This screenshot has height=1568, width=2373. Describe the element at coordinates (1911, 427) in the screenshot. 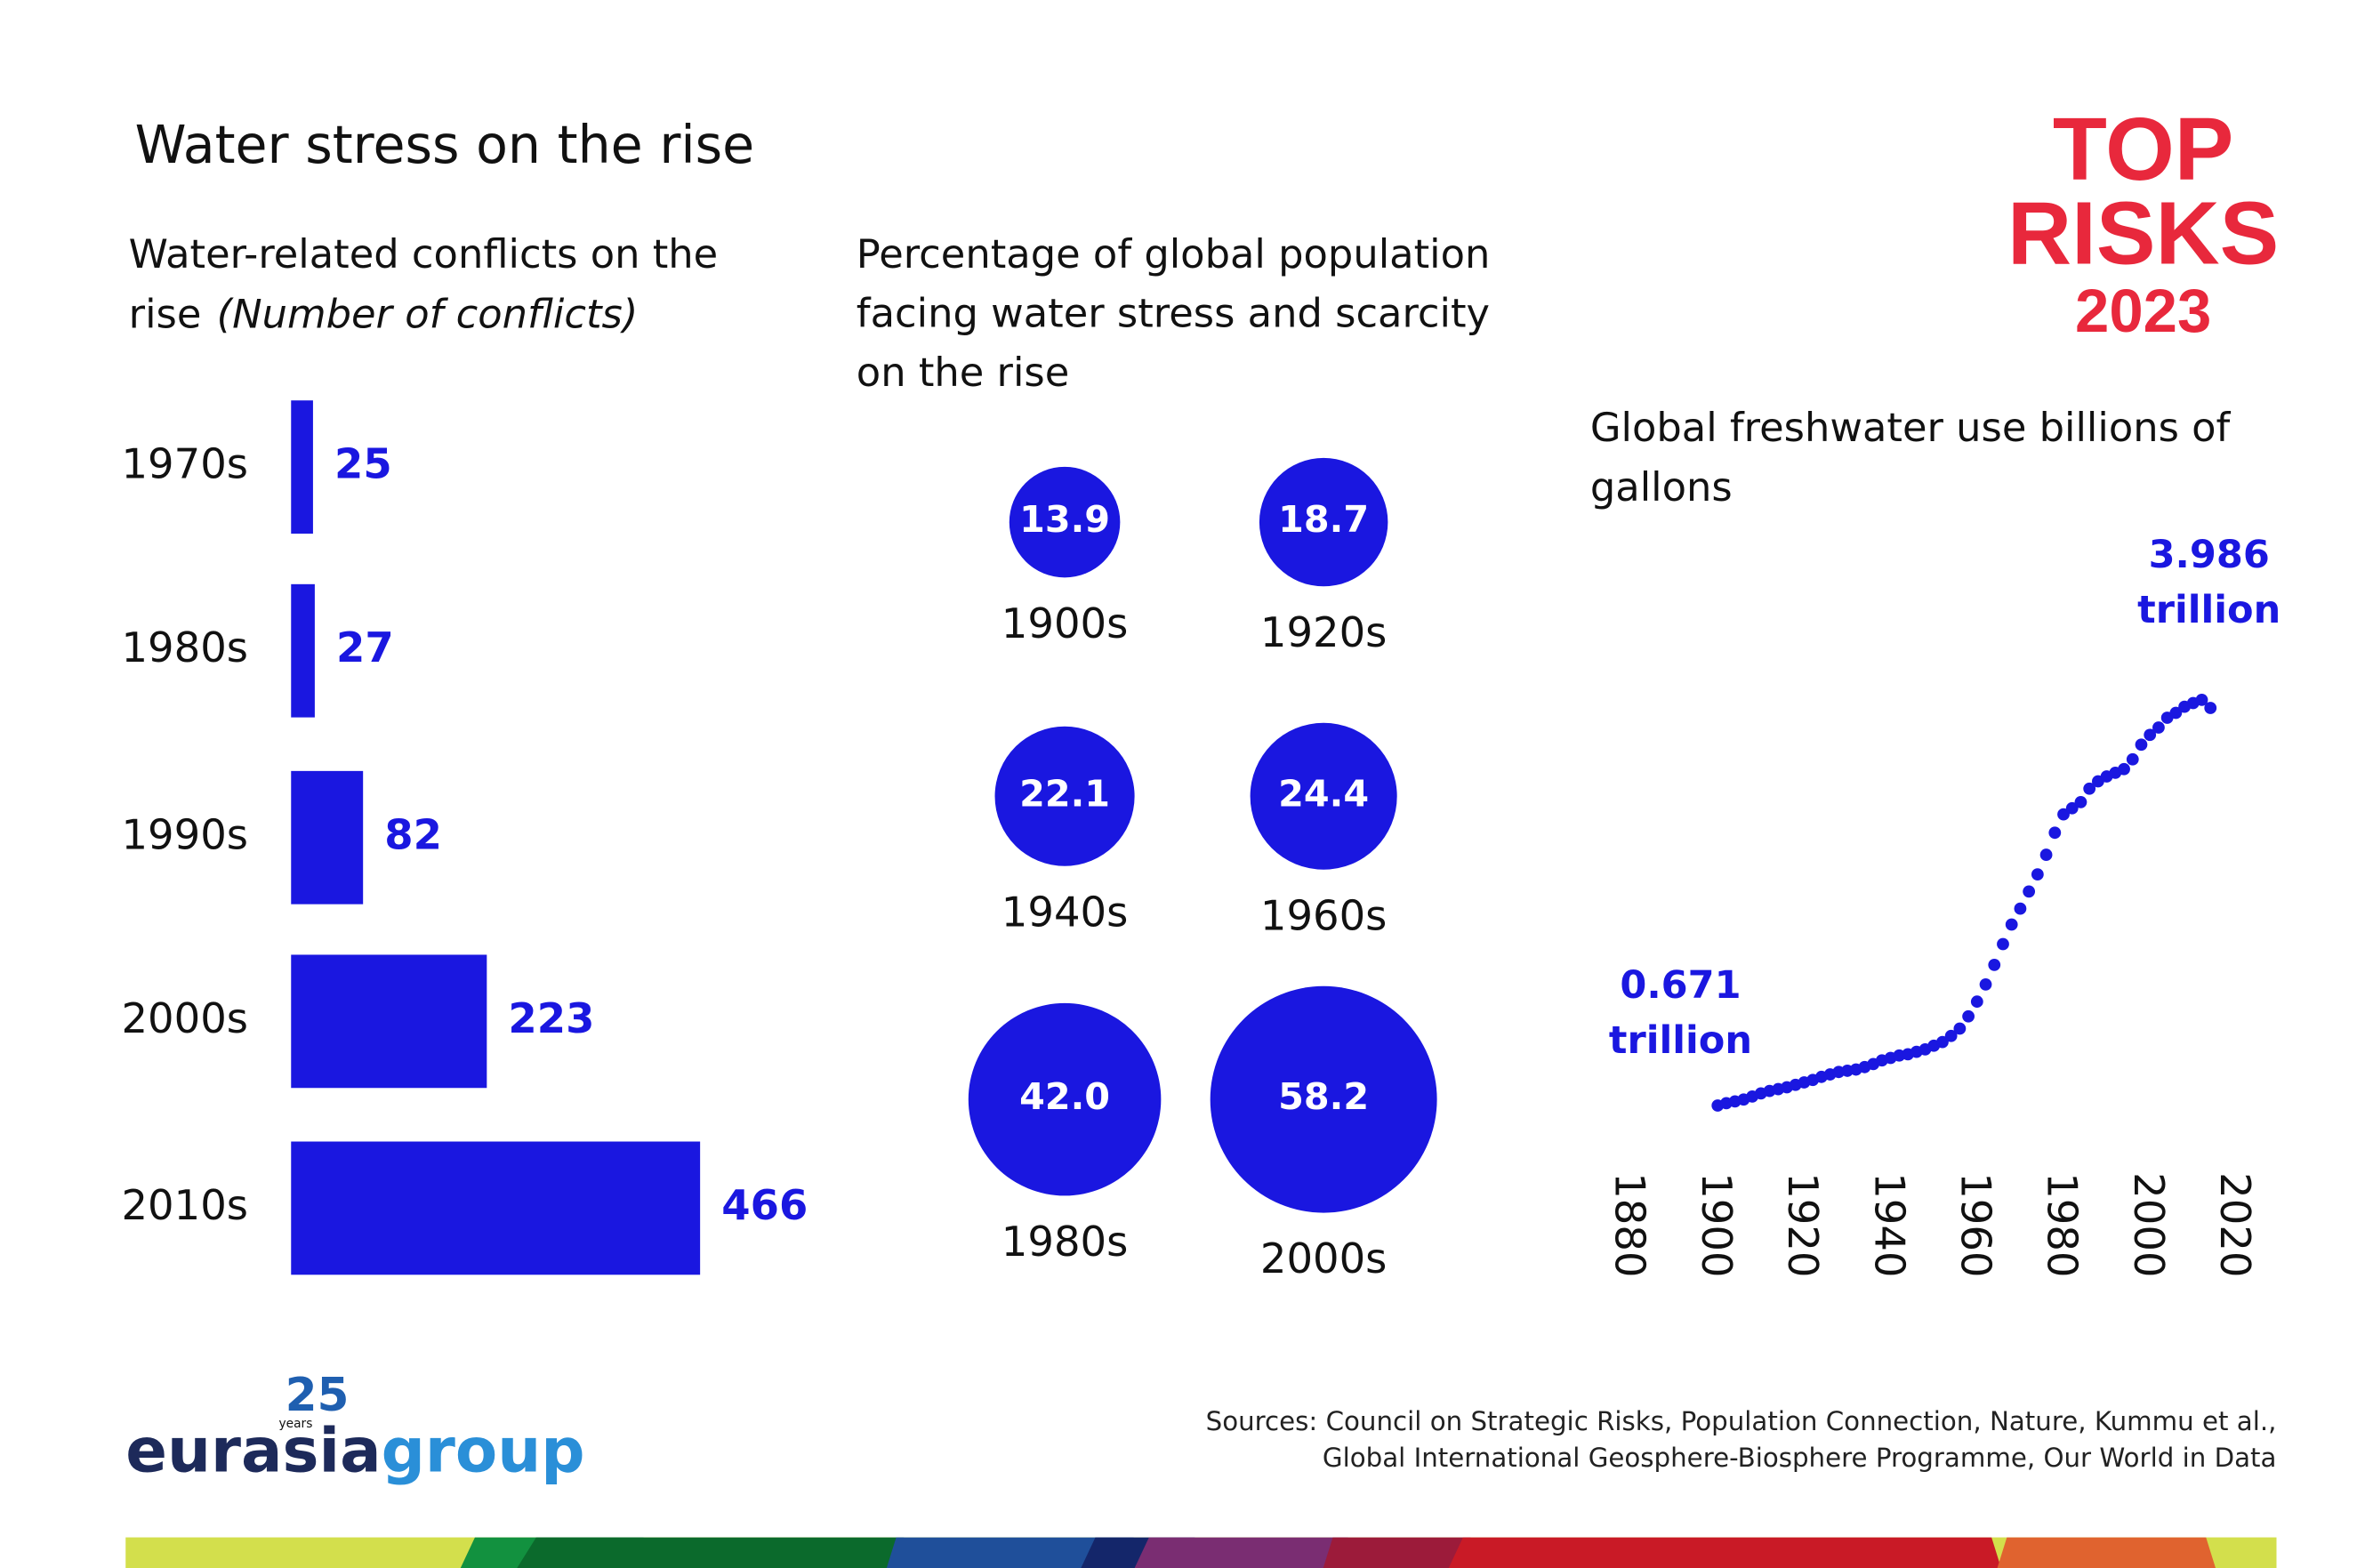

I see `chart-title: Global freshwater use billions of` at that location.